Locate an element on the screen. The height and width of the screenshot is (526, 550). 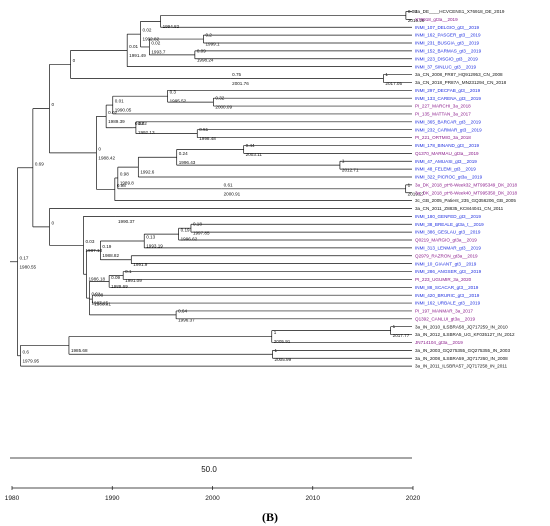
leaf-label: Q1392_CANLUI_gt3a__2019 is located at coordinates (445, 318).